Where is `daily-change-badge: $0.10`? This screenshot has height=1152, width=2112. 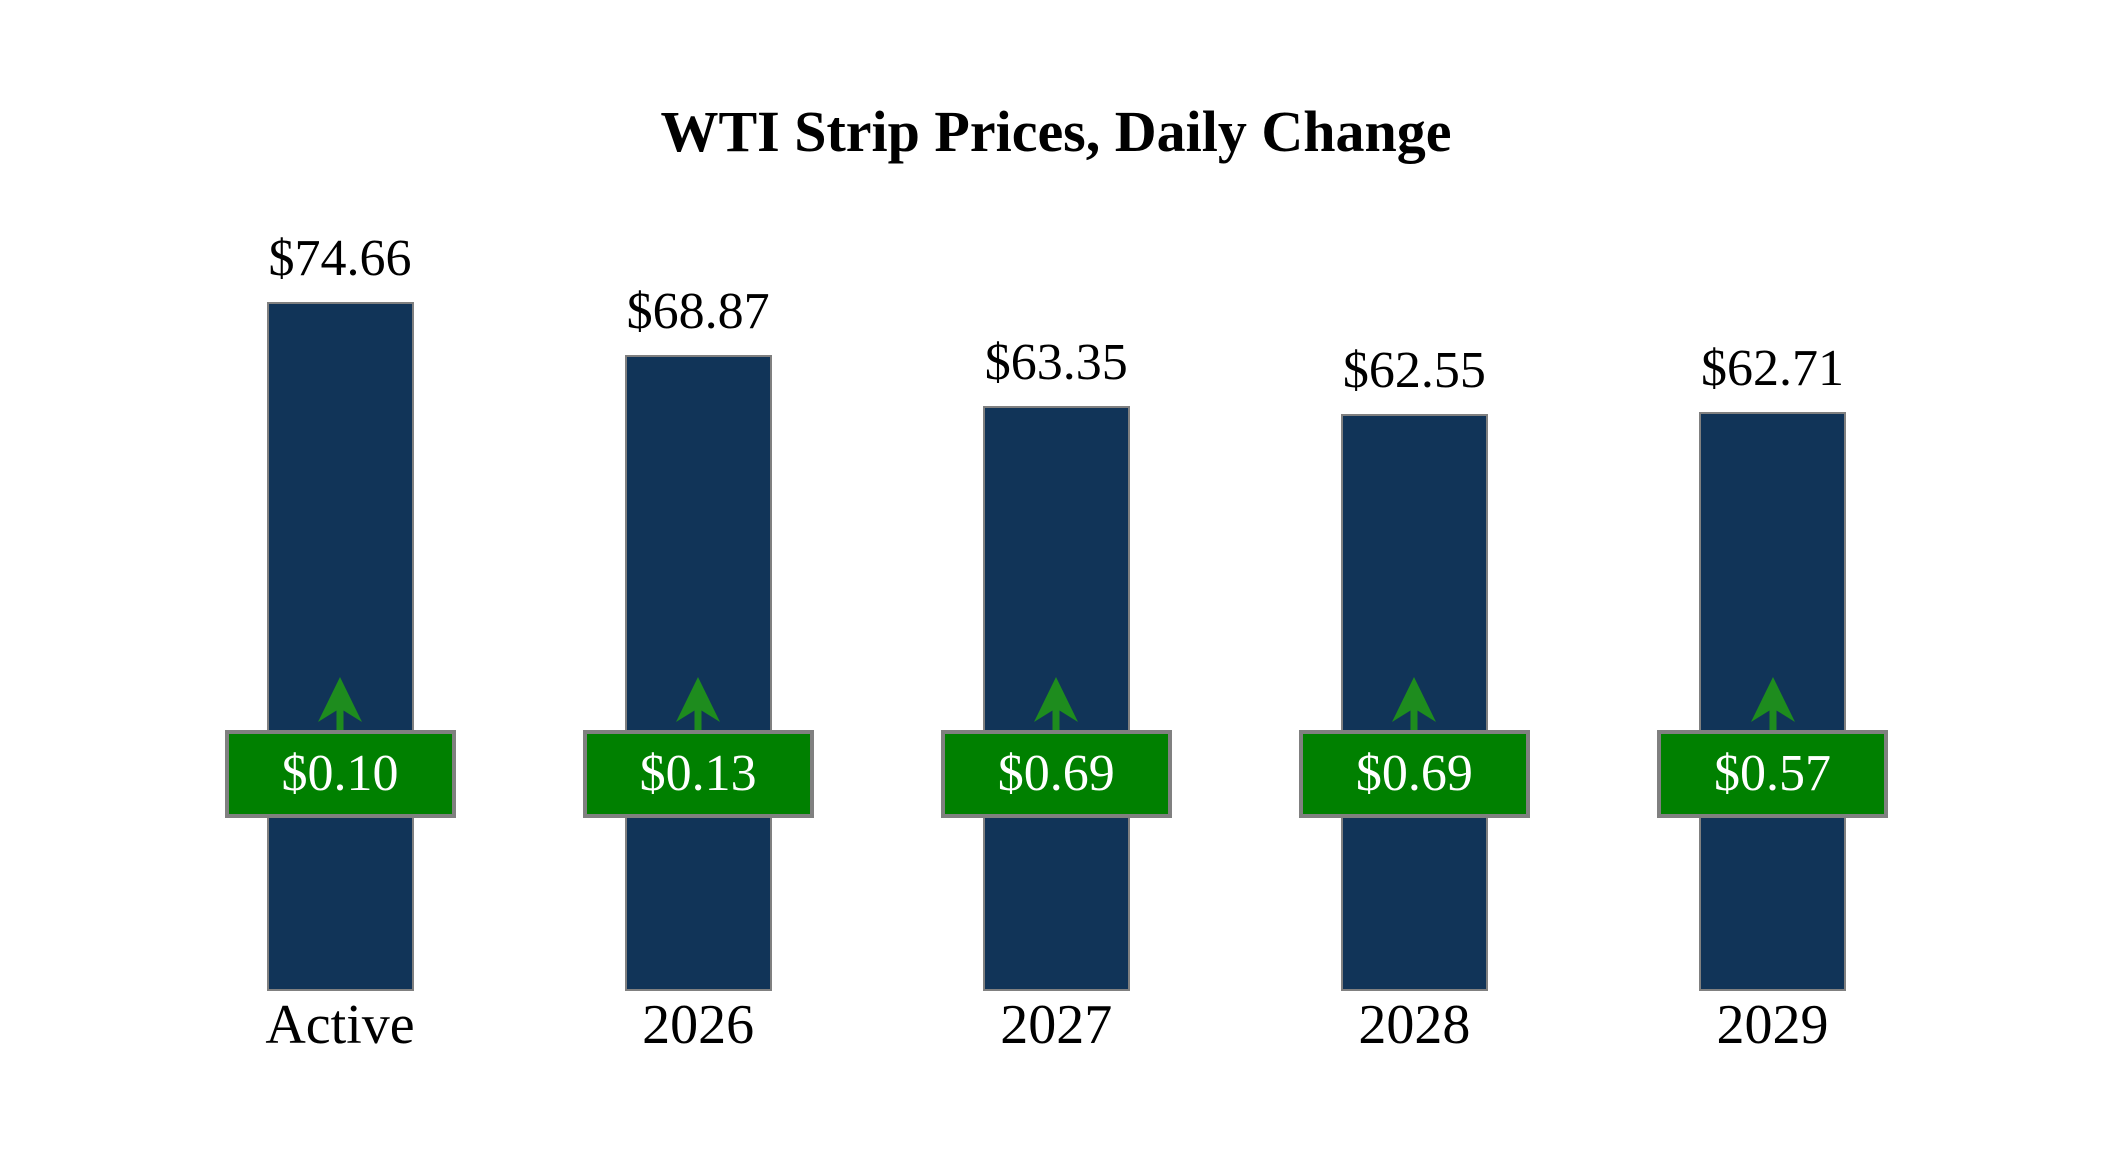
daily-change-badge: $0.10 is located at coordinates (340, 774).